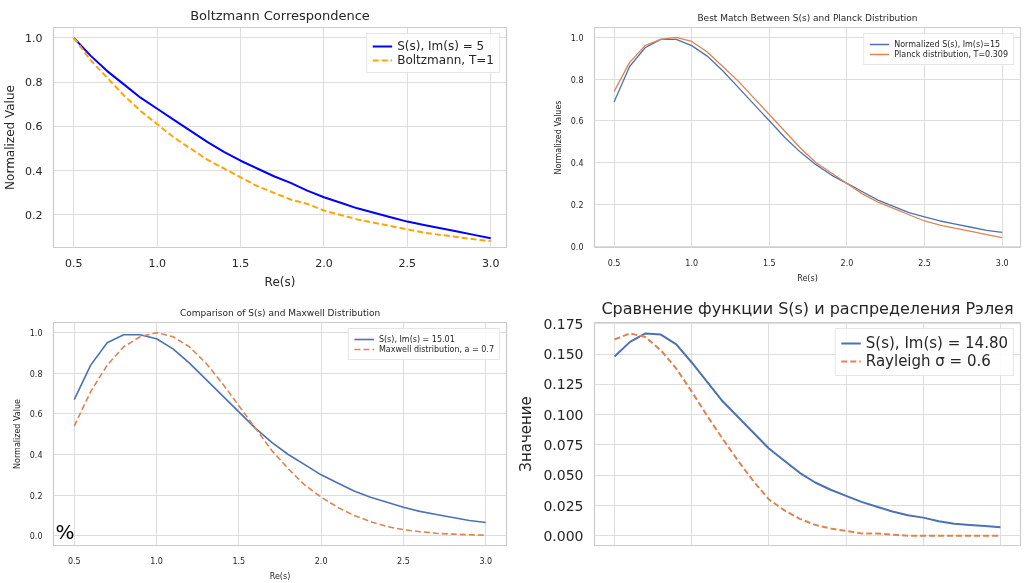 The width and height of the screenshot is (1028, 583). I want to click on chart-title: Best Match Between S(s) and Planck Distribution, so click(807, 17).